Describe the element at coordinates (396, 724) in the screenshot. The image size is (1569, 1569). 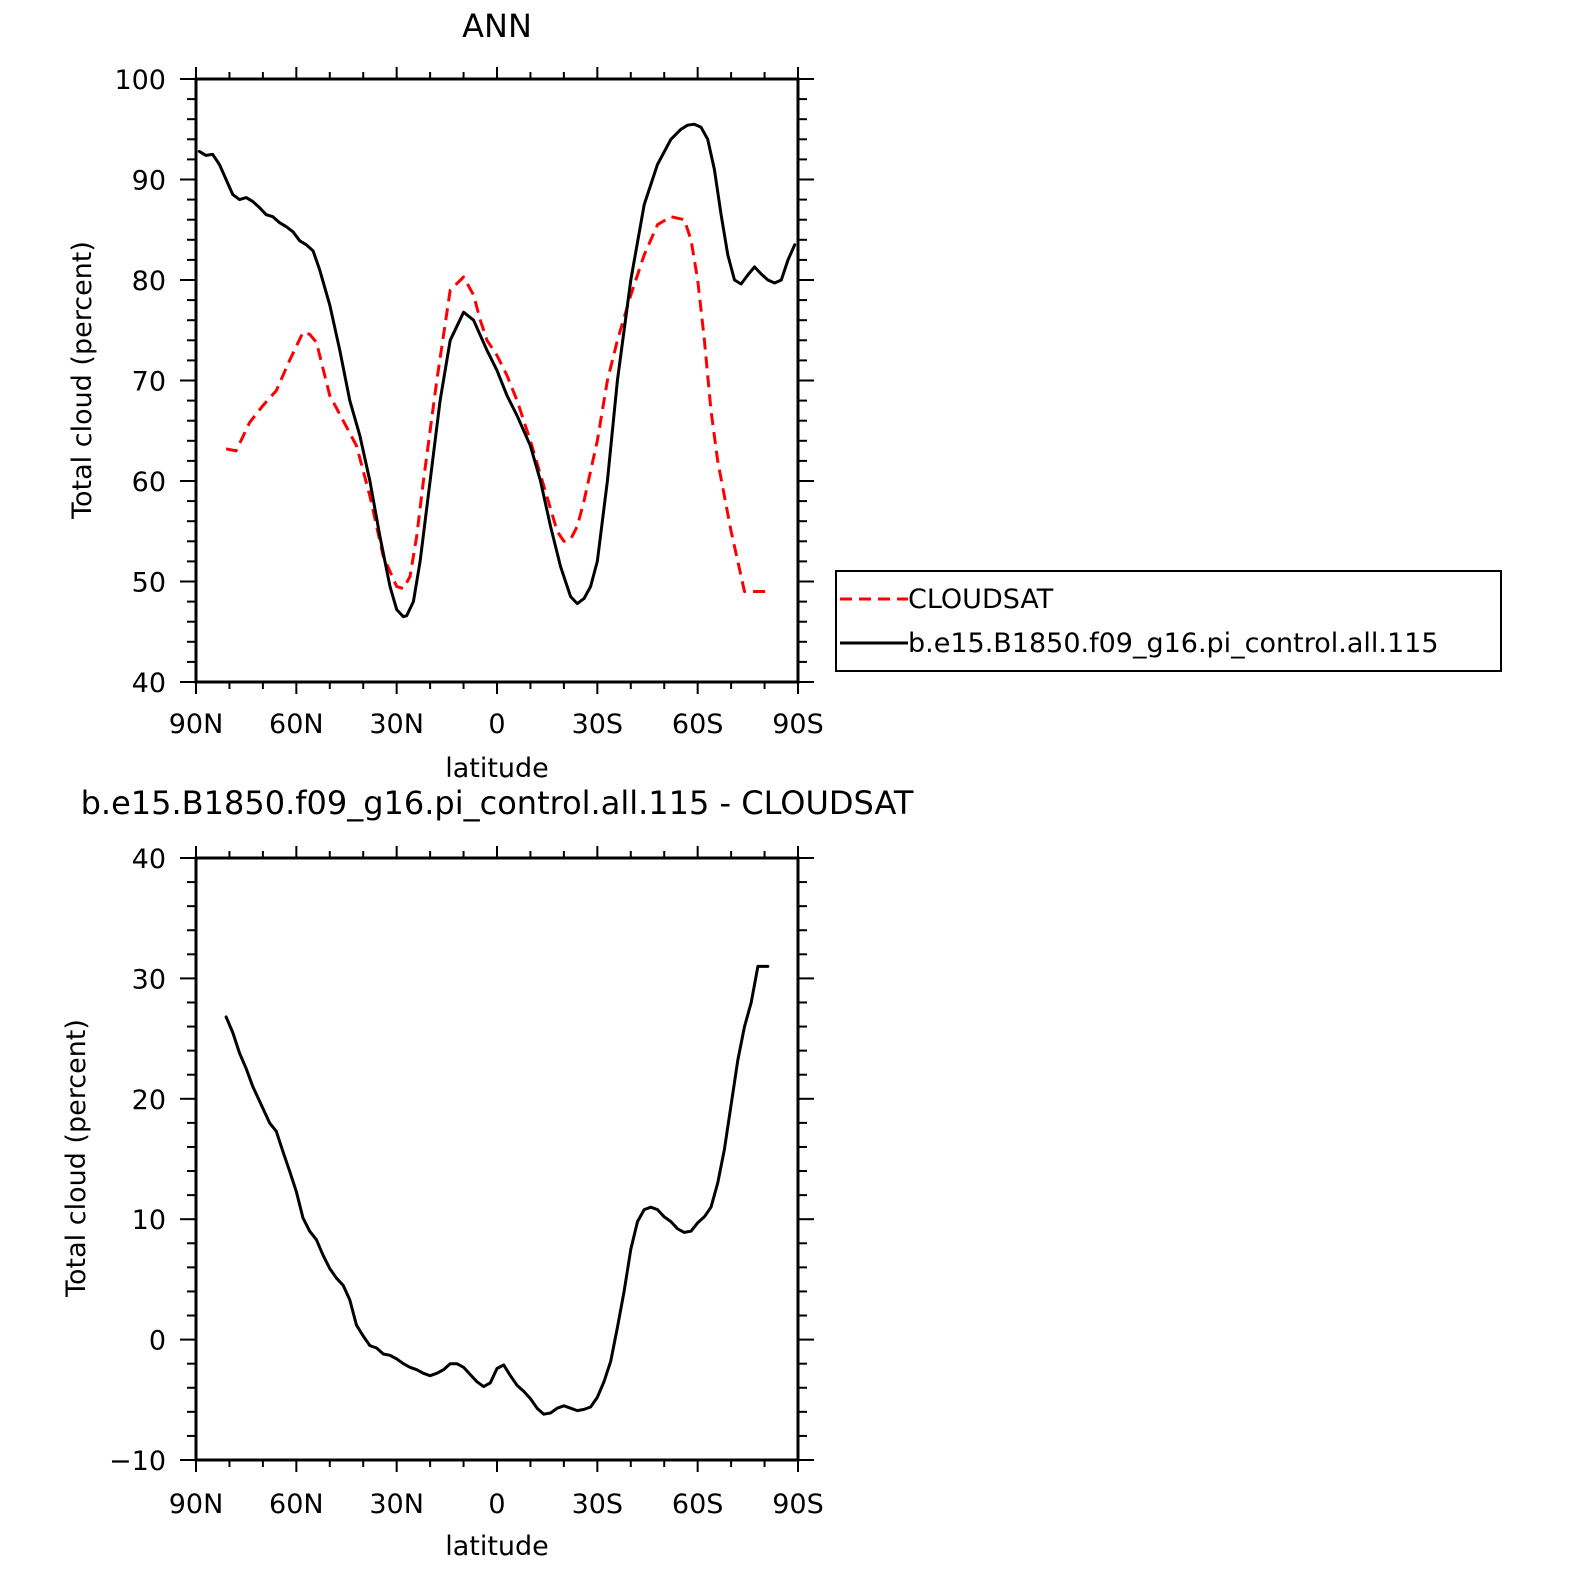
I see `top-x-tick-label: 30N` at that location.